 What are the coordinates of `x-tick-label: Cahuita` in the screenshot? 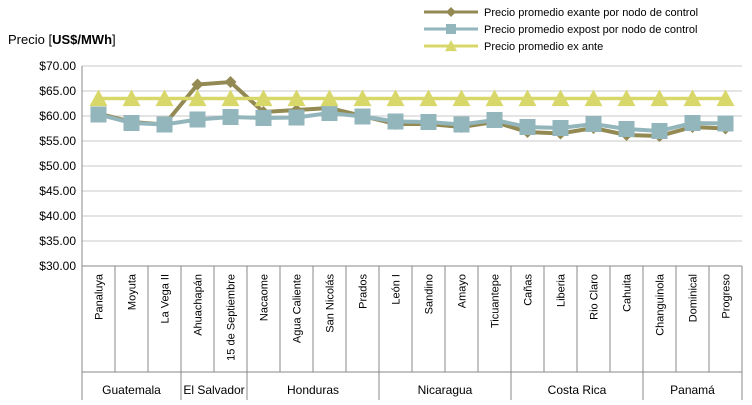 It's located at (628, 292).